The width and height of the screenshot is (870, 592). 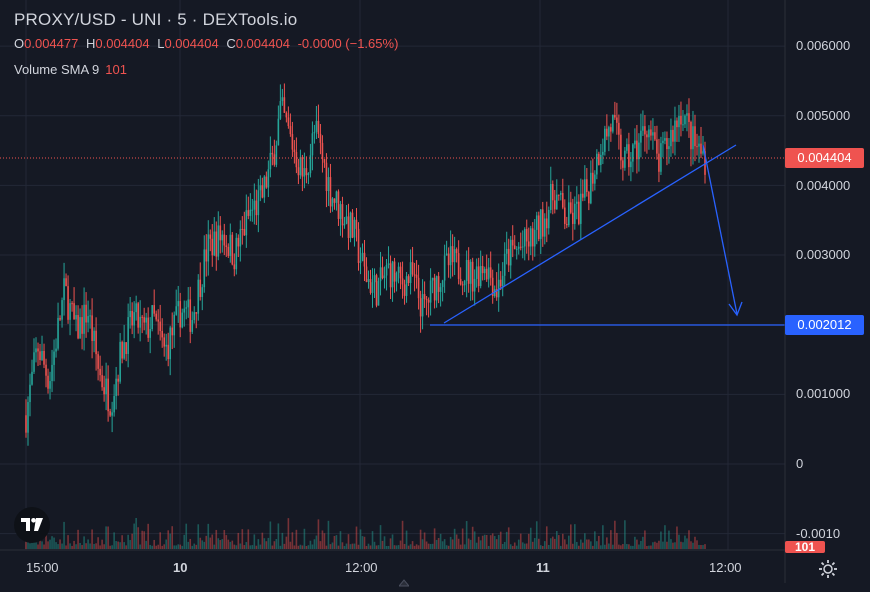 I want to click on volume-indicator-legend: Volume SMA 9 101, so click(x=208, y=69).